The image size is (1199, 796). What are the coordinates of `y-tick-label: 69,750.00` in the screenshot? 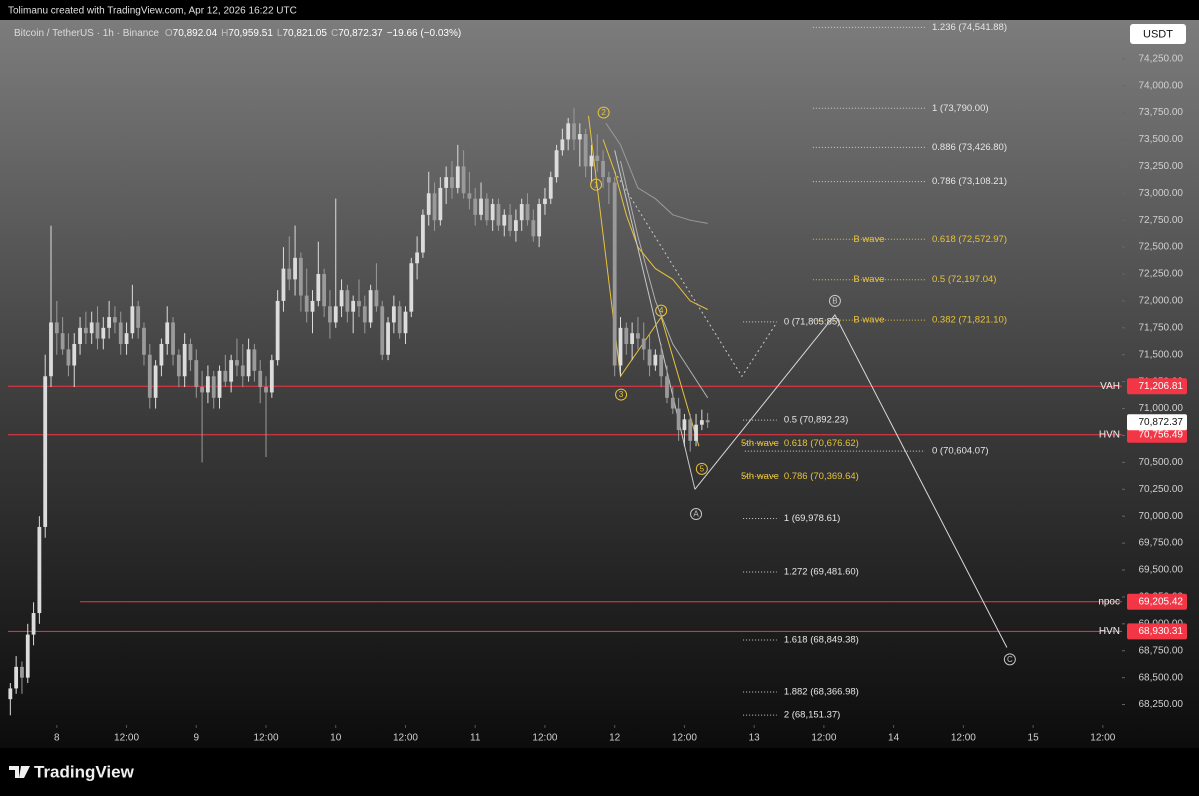 It's located at (1161, 543).